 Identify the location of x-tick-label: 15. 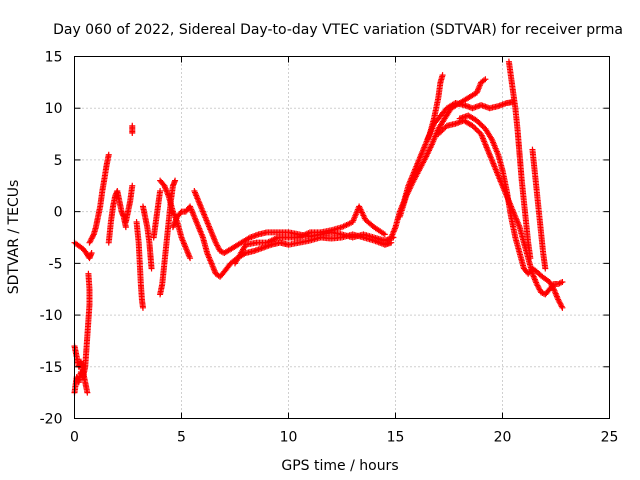
(396, 438).